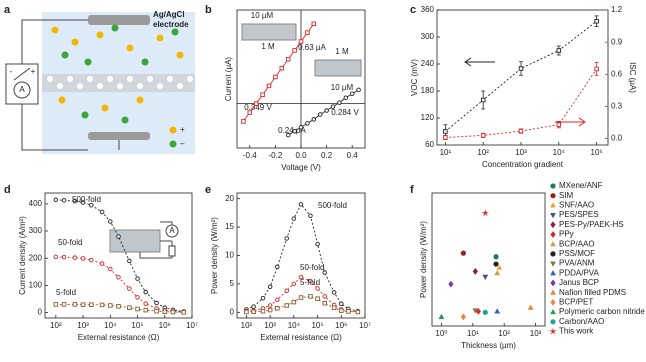 The image size is (646, 362). What do you see at coordinates (119, 337) in the screenshot?
I see `x-axis-title: External resistance (Ω)` at bounding box center [119, 337].